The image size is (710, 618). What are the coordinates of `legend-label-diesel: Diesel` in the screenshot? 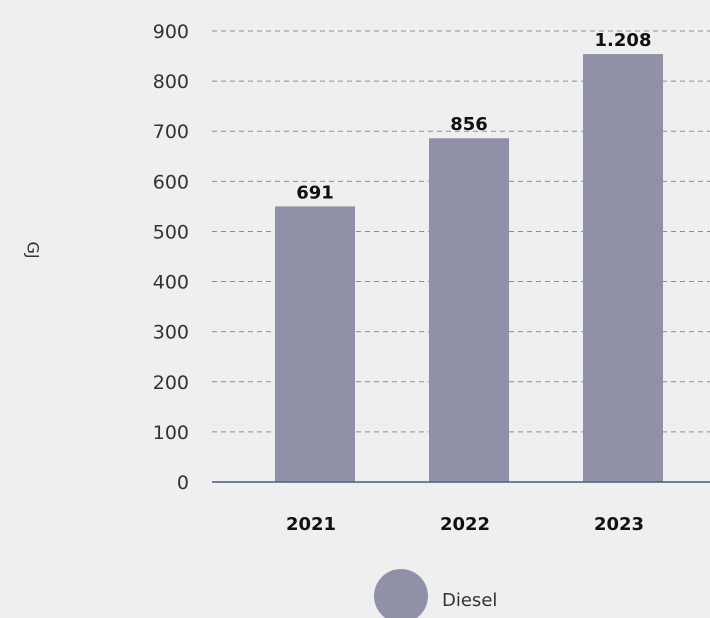 It's located at (469, 600).